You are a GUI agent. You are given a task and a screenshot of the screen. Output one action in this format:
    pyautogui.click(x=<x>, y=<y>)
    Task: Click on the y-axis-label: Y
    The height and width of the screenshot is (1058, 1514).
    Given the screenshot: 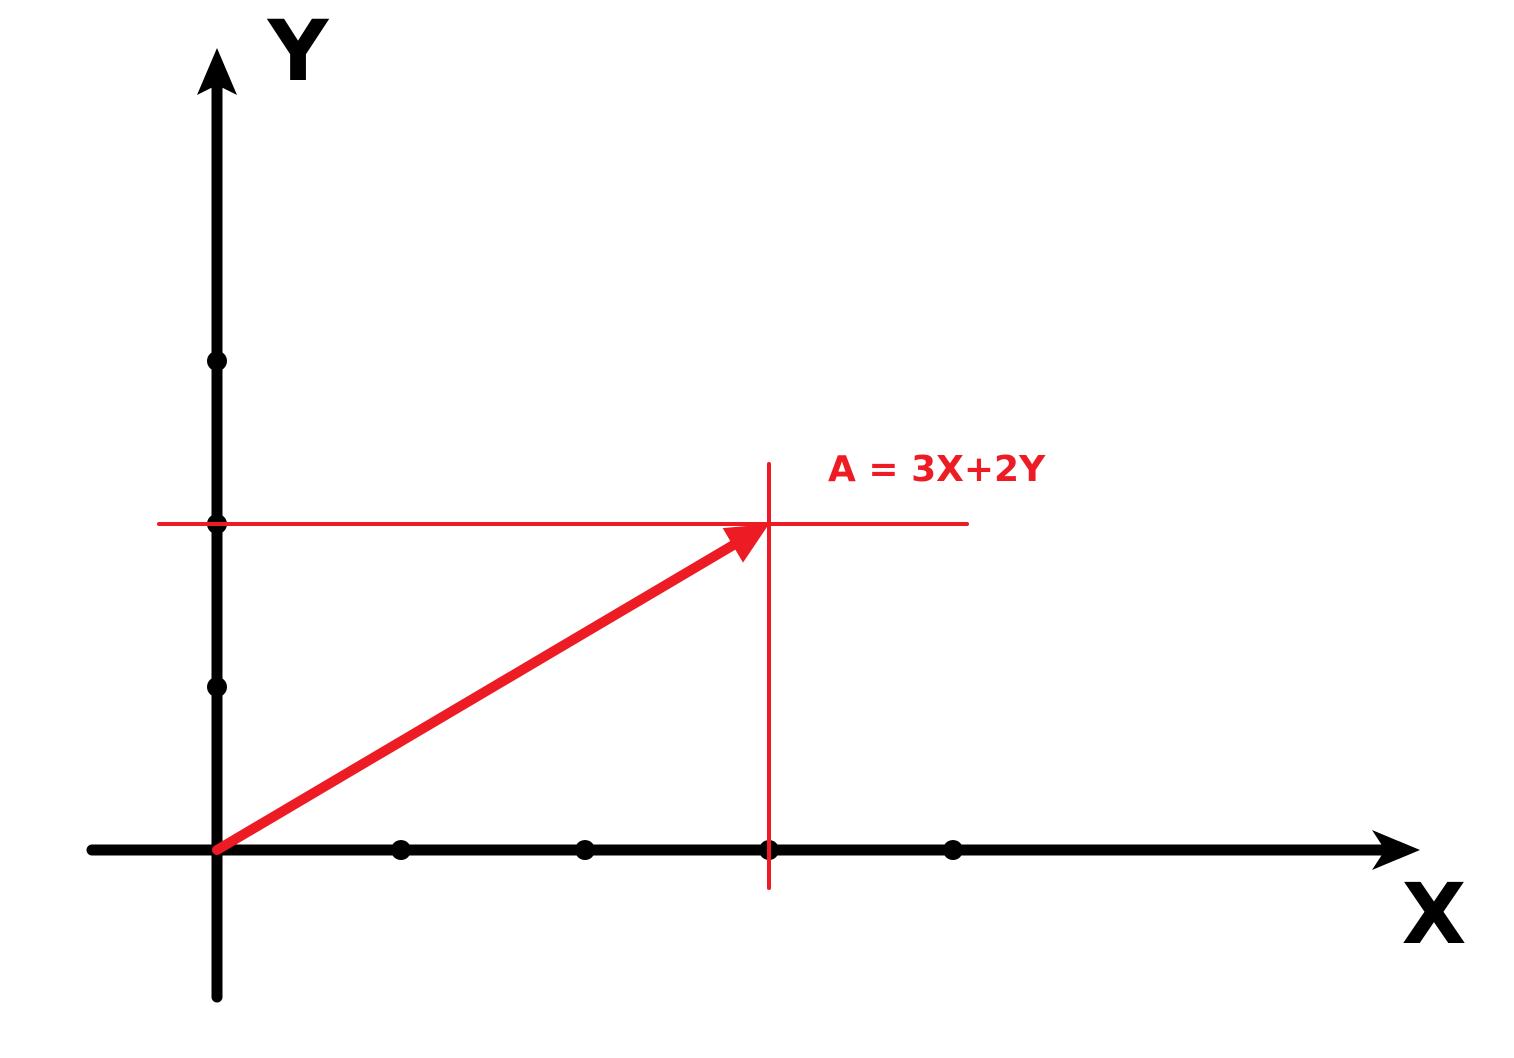 What is the action you would take?
    pyautogui.click(x=298, y=51)
    